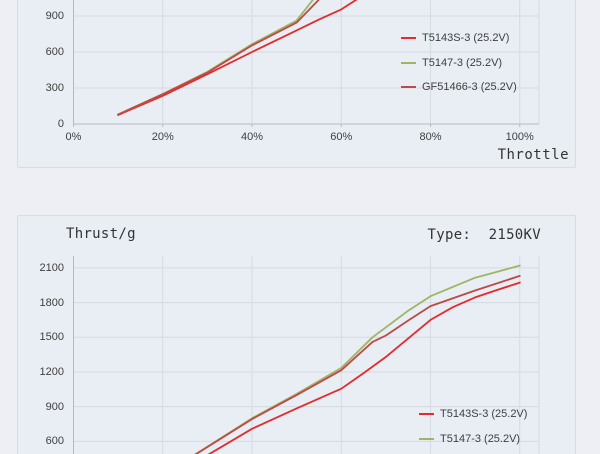 The height and width of the screenshot is (454, 600). What do you see at coordinates (73, 137) in the screenshot?
I see `x-tick-label: 0%` at bounding box center [73, 137].